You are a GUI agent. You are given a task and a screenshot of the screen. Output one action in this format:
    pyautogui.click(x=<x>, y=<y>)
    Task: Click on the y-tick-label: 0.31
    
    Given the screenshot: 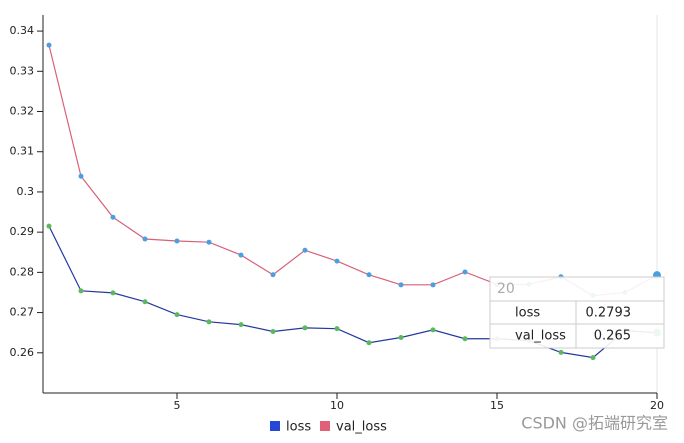 What is the action you would take?
    pyautogui.click(x=22, y=151)
    